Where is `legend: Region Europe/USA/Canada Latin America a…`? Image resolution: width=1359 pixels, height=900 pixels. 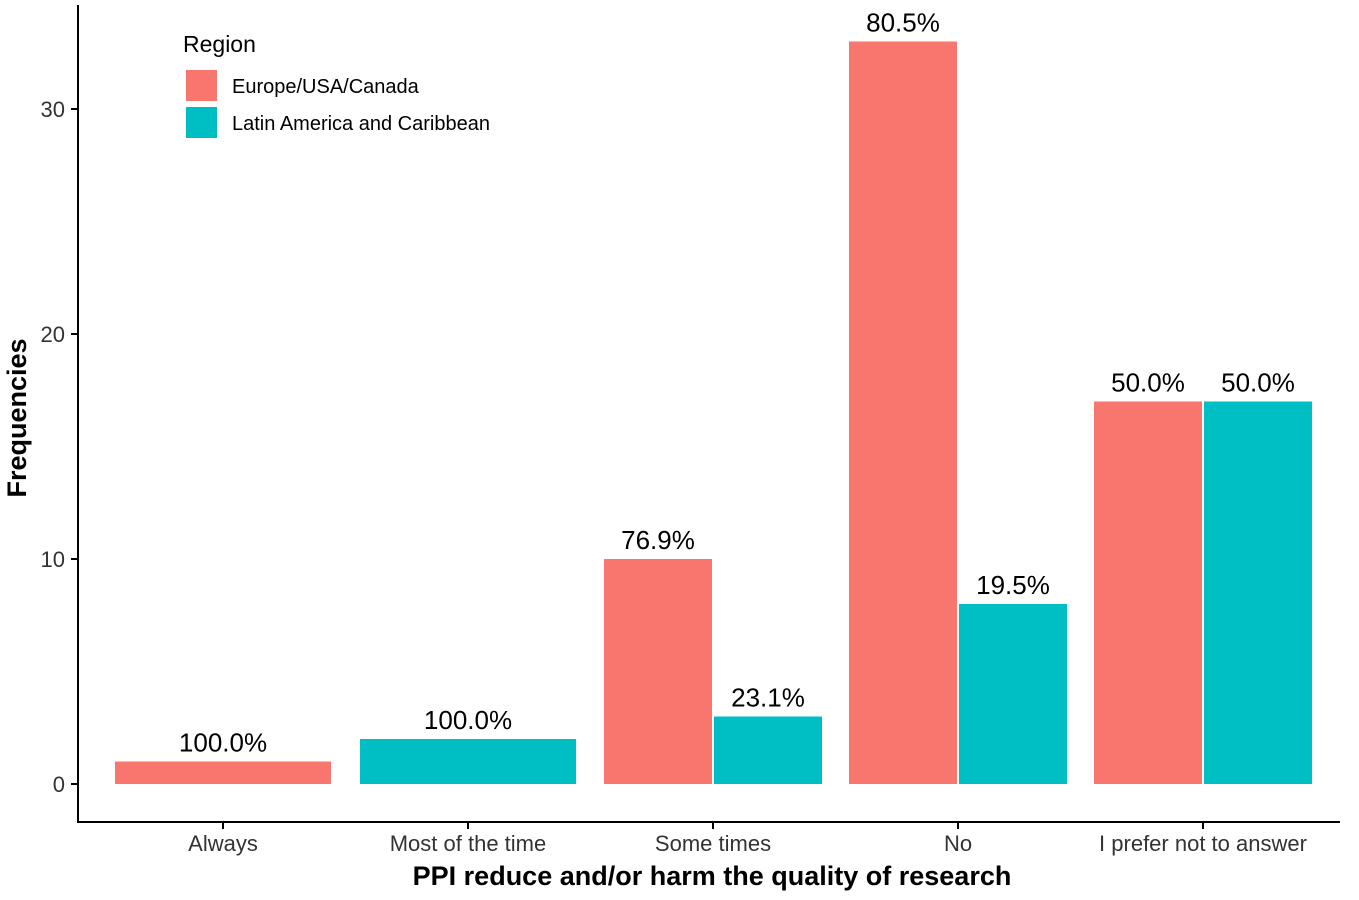 legend: Region Europe/USA/Canada Latin America a… is located at coordinates (336, 84).